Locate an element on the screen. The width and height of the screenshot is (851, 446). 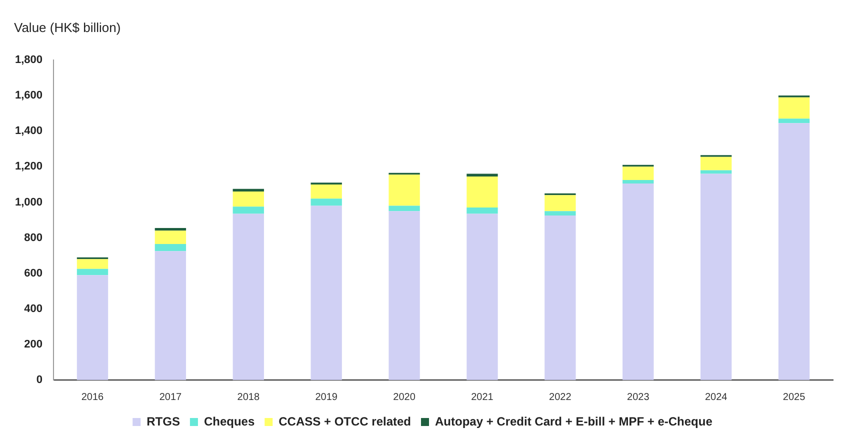
y-tick-label: 1,200 is located at coordinates (28, 166).